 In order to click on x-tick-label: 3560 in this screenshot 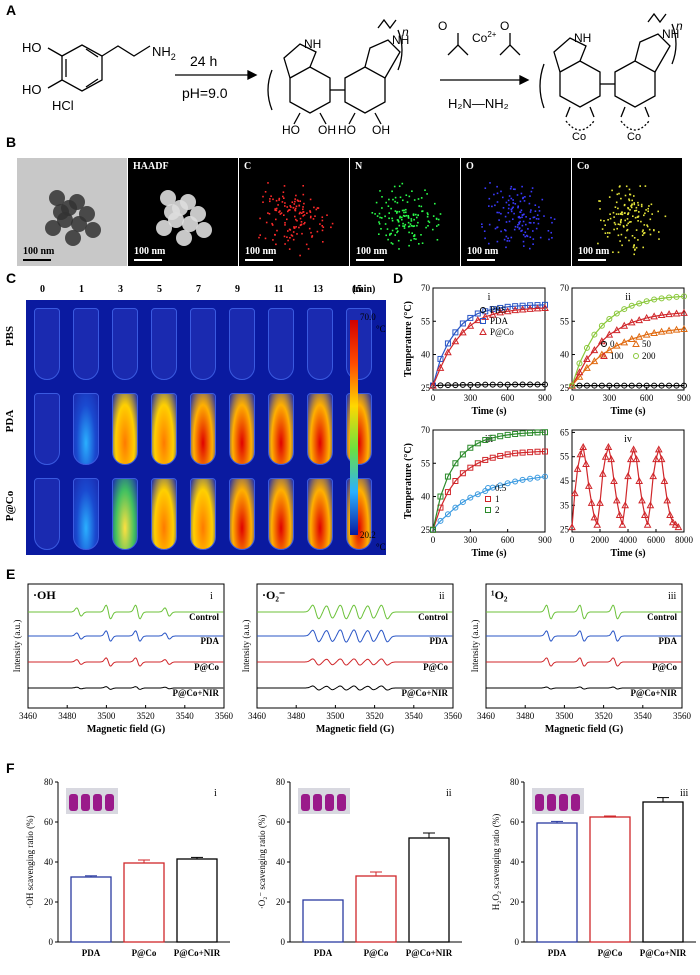, I will do `click(224, 716)`.